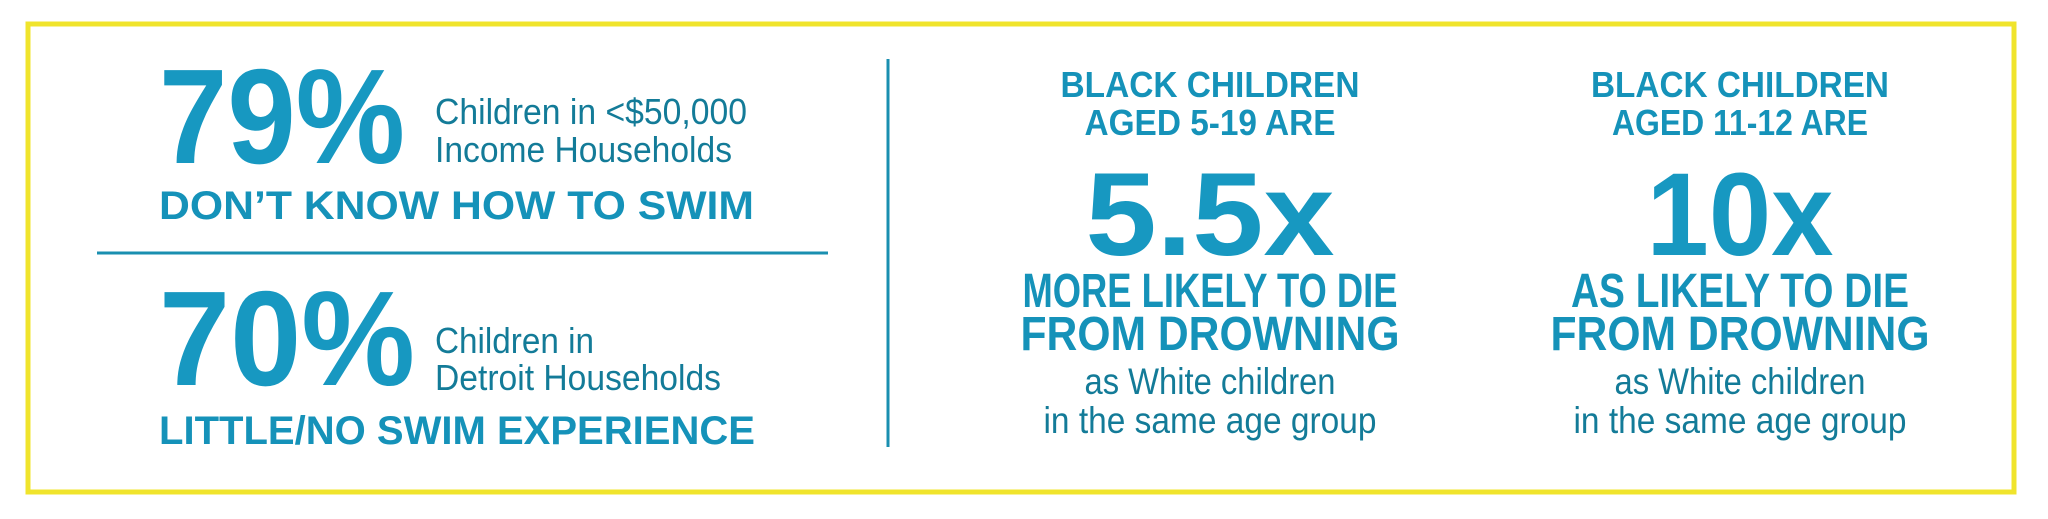 Image resolution: width=2048 pixels, height=519 pixels. Describe the element at coordinates (282, 116) in the screenshot. I see `stat: 79%` at that location.